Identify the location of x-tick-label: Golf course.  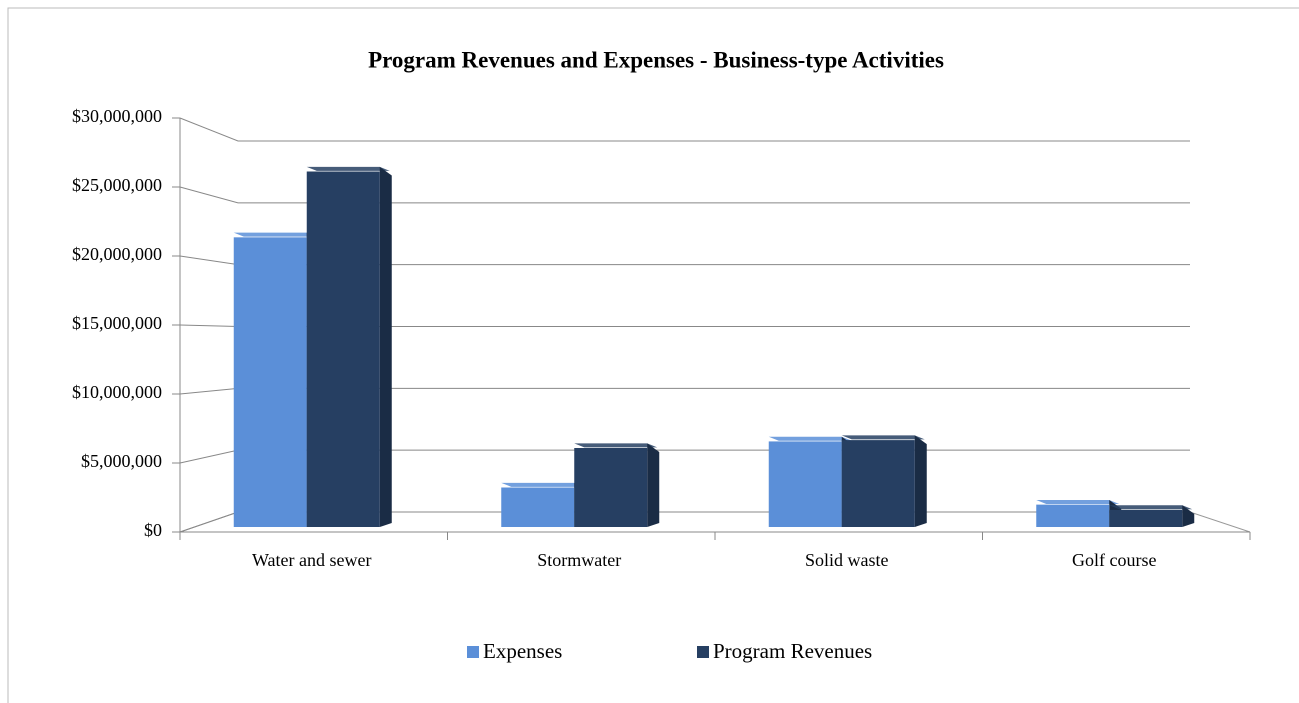
(1114, 560).